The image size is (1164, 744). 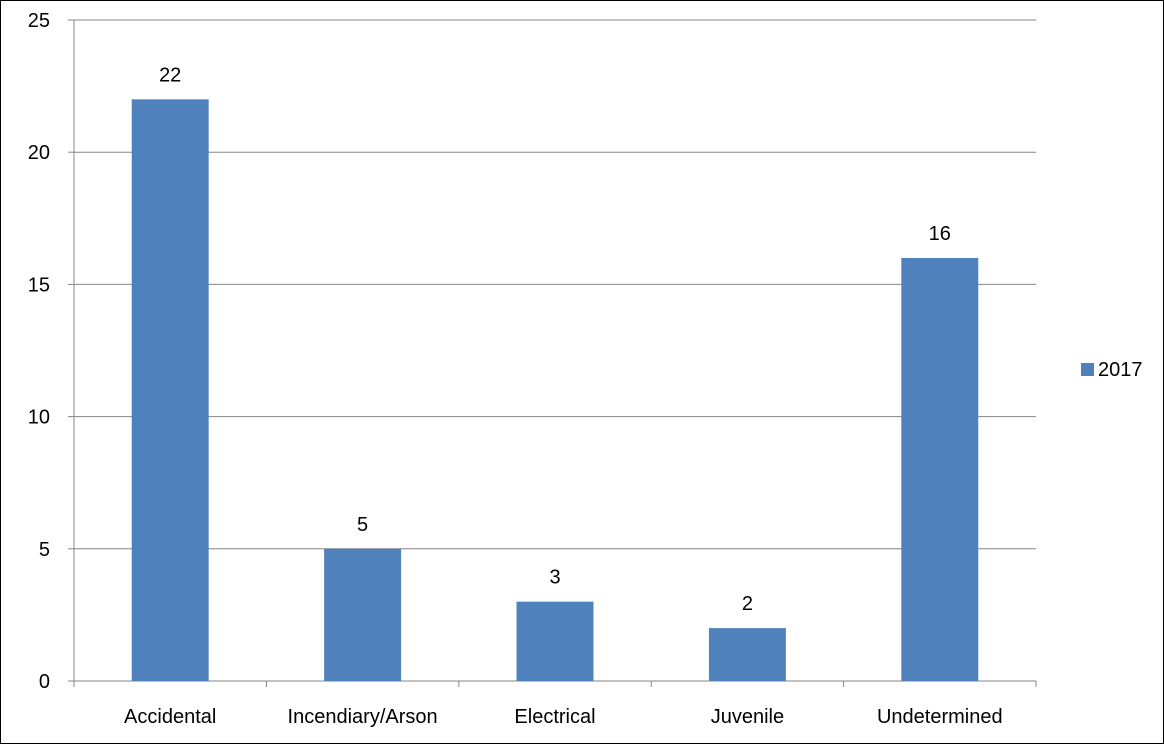 I want to click on x-tick-label: Electrical, so click(x=554, y=717).